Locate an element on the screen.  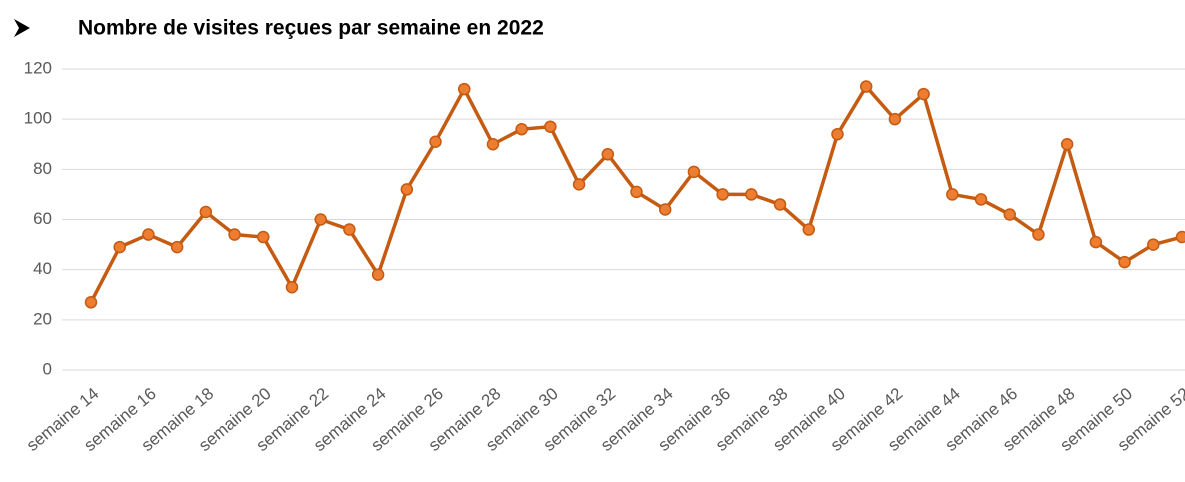
y-tick-label: 40 is located at coordinates (42, 268).